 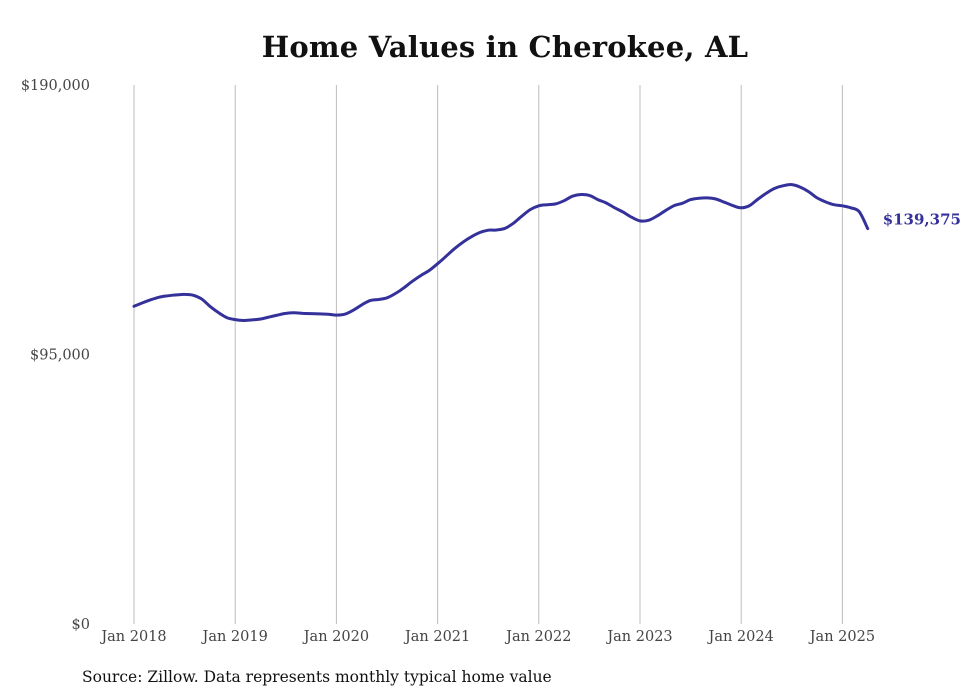 I want to click on y-axis-ticks: $190,000 $95,000 $0, so click(x=55, y=355).